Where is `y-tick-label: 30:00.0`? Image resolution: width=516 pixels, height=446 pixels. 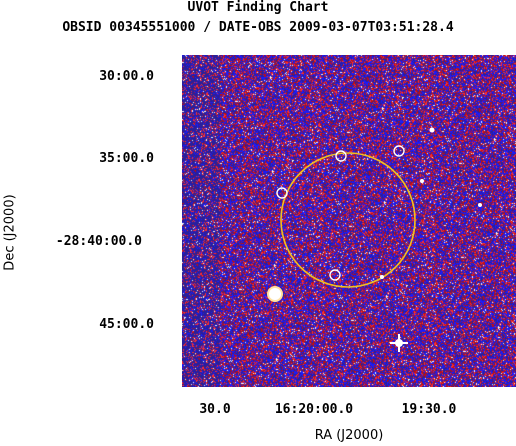
y-tick-label: 30:00.0 is located at coordinates (126, 76).